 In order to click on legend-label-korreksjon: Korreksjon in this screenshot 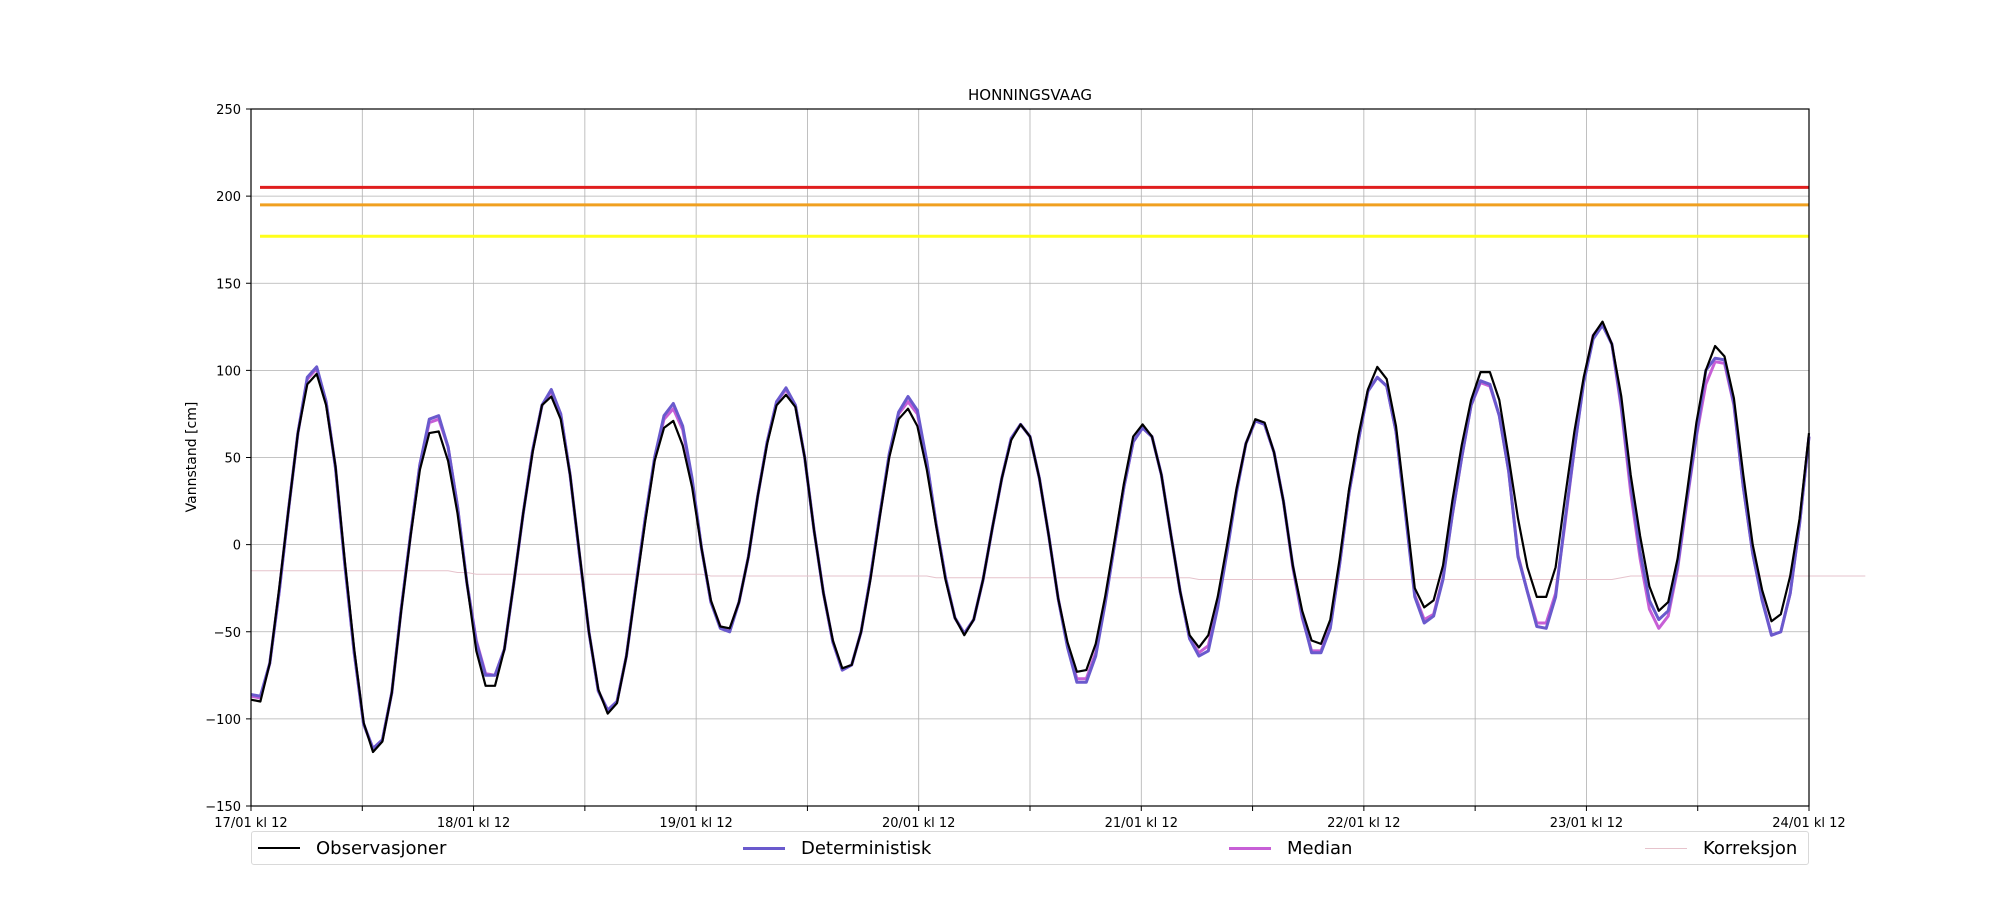, I will do `click(1750, 848)`.